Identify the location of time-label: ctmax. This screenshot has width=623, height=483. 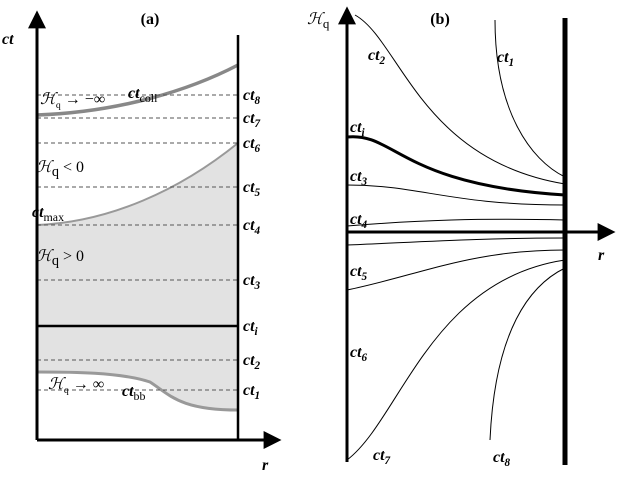
(48, 214).